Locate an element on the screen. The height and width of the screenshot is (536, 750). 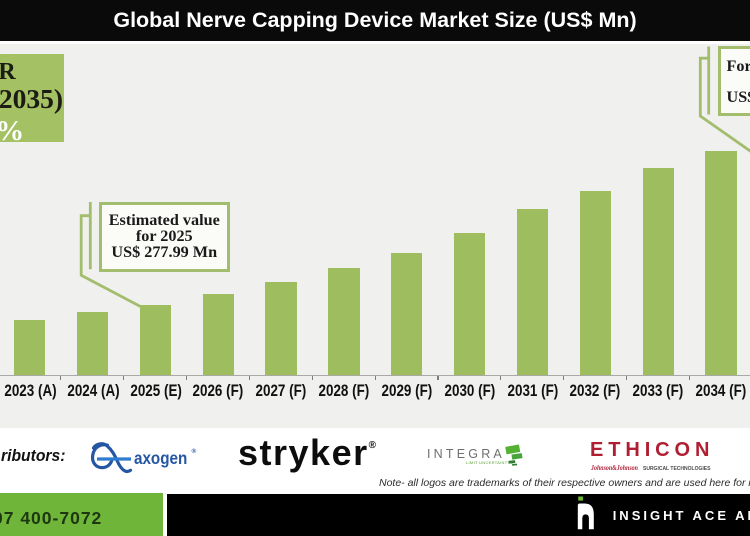
svg-text: axogen is located at coordinates (160, 458).